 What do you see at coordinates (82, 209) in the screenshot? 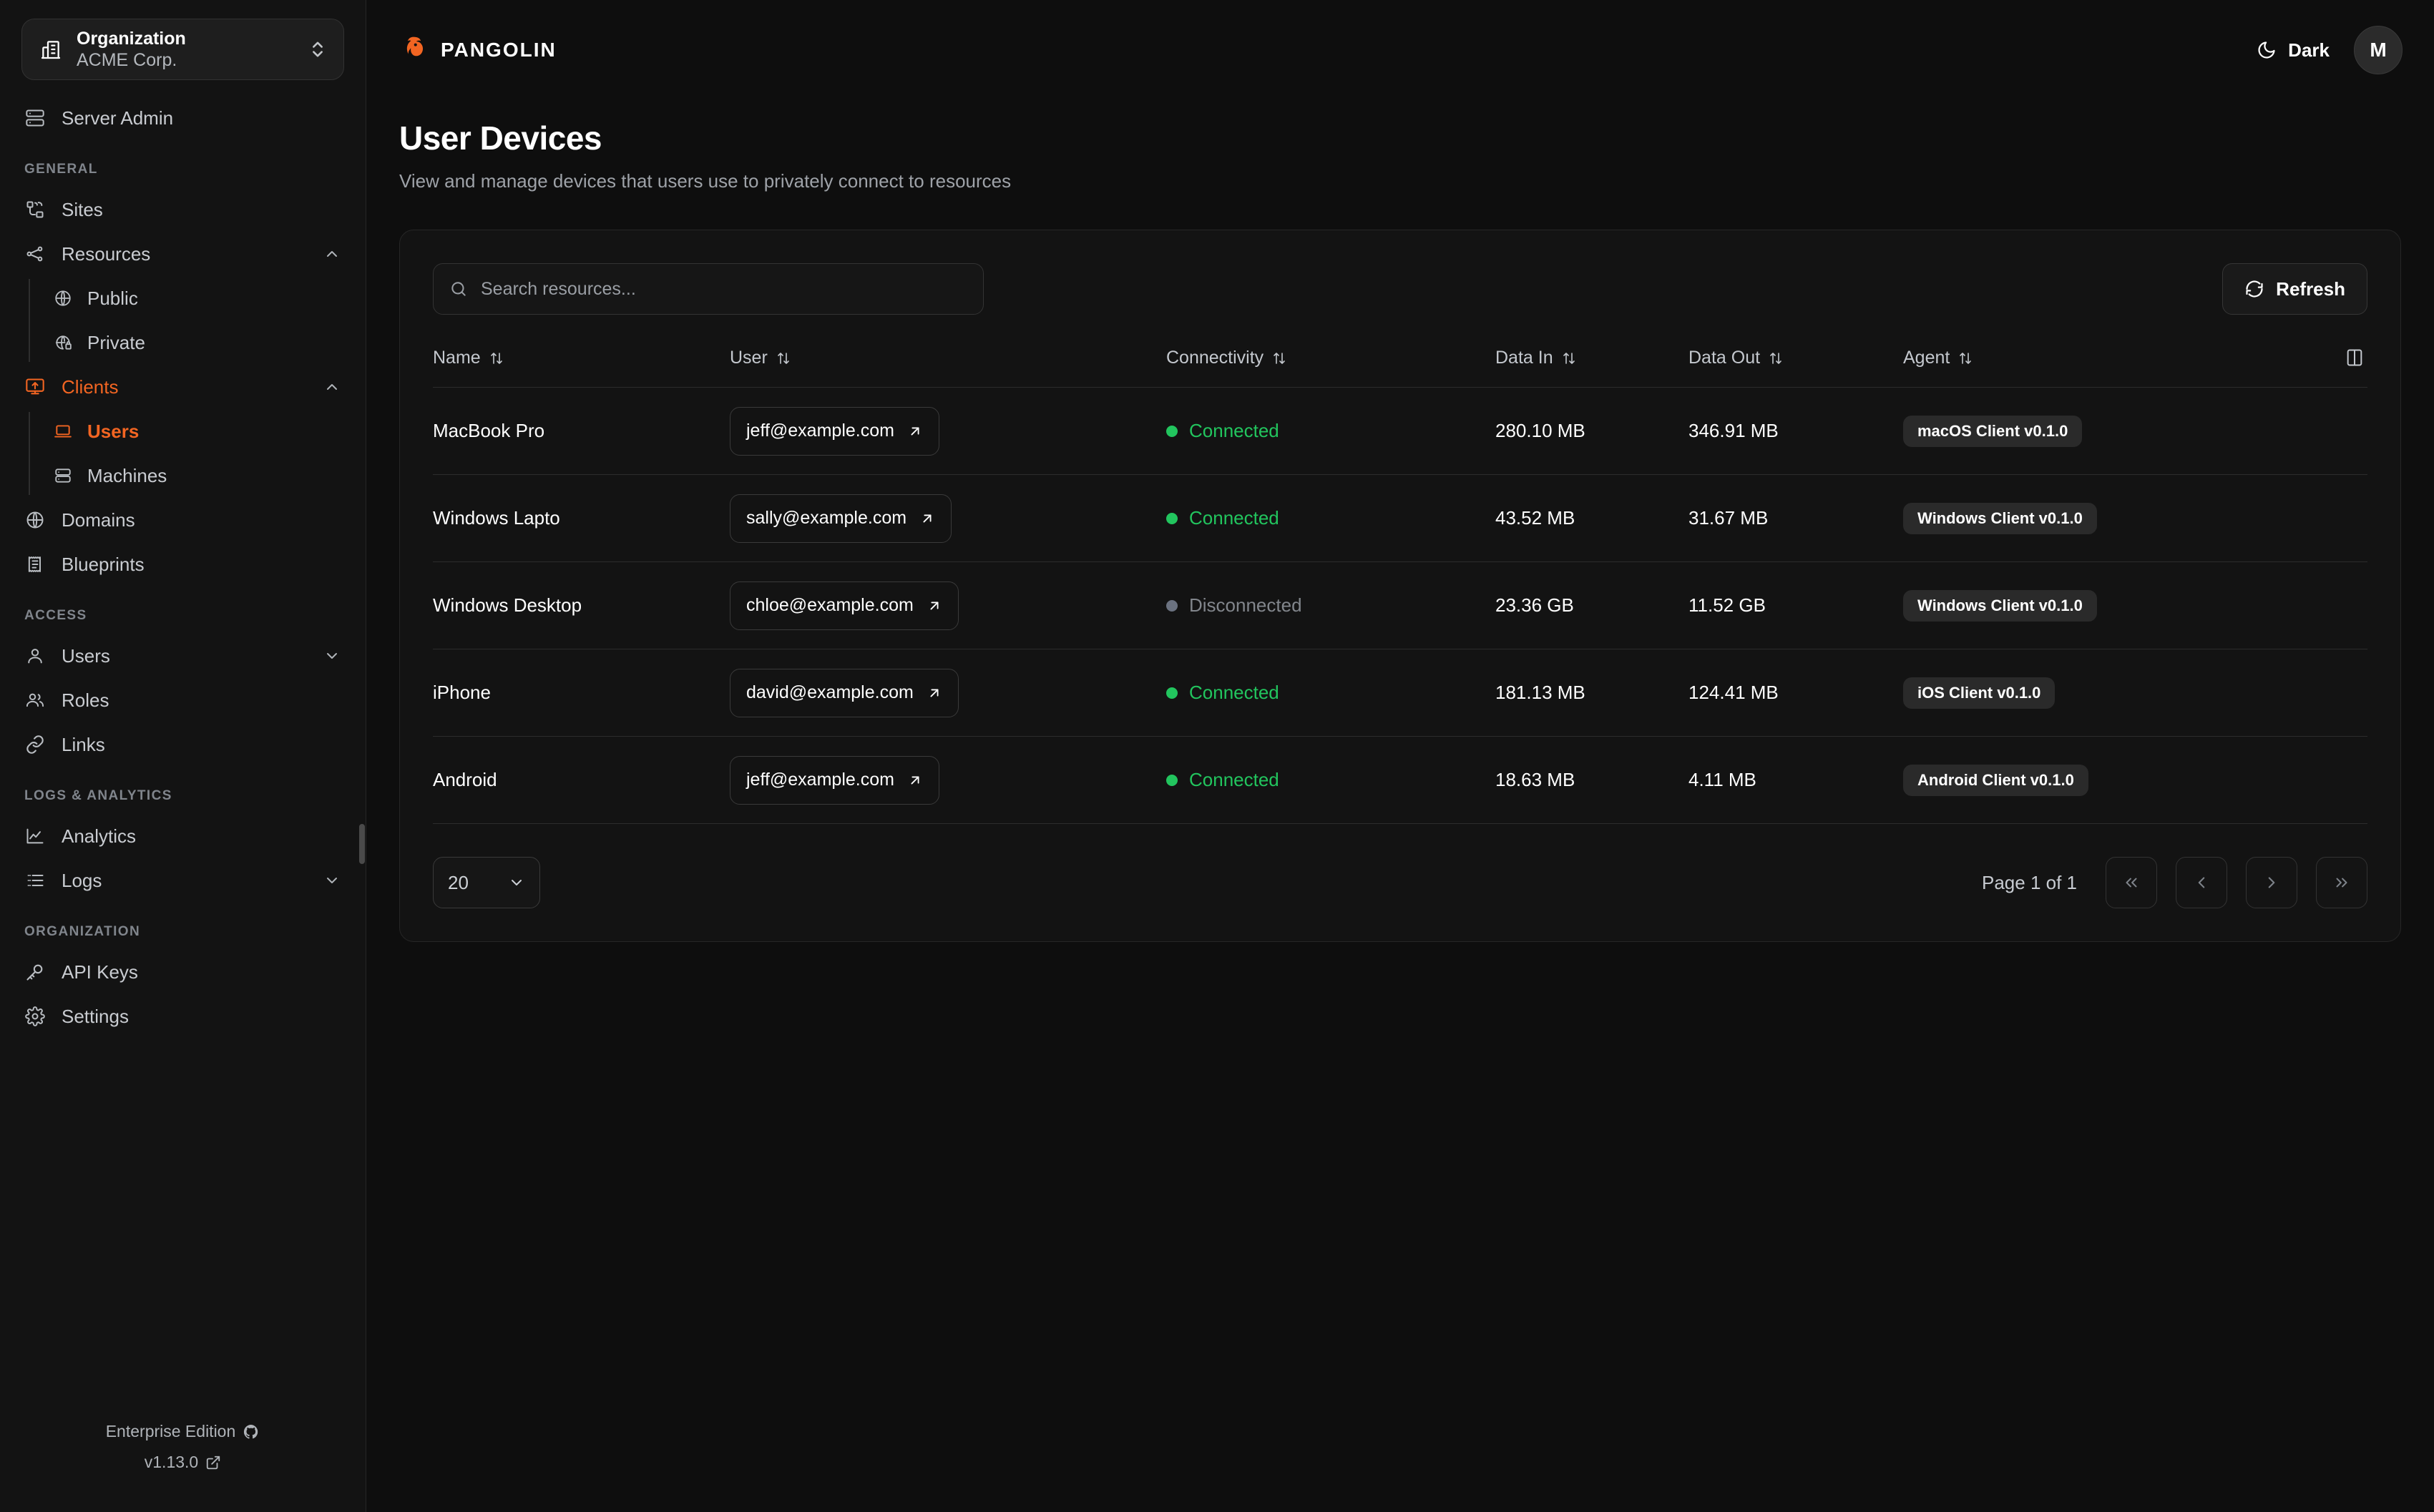
I see `sidebar-item-label: Sites` at bounding box center [82, 209].